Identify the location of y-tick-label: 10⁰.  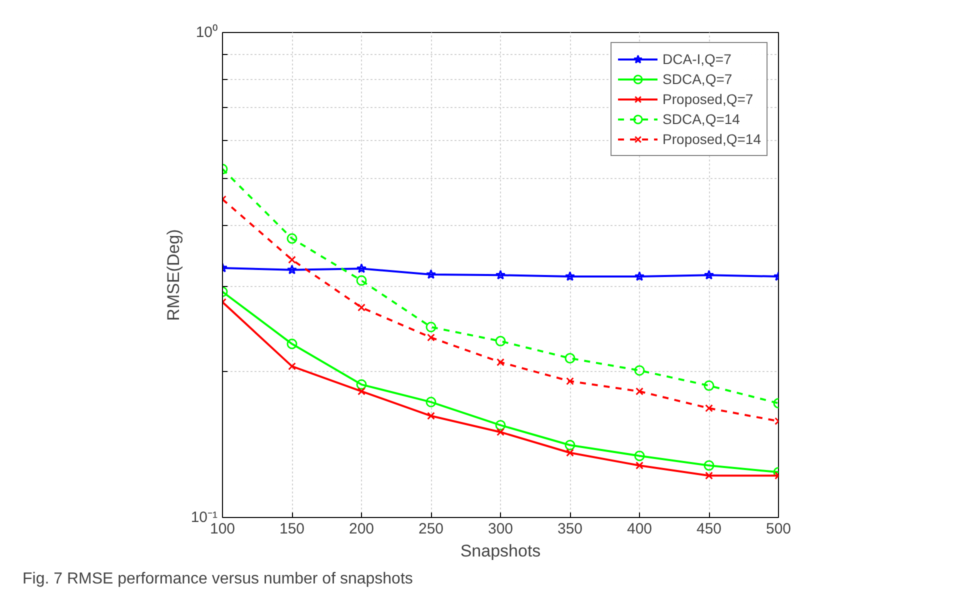
(207, 32).